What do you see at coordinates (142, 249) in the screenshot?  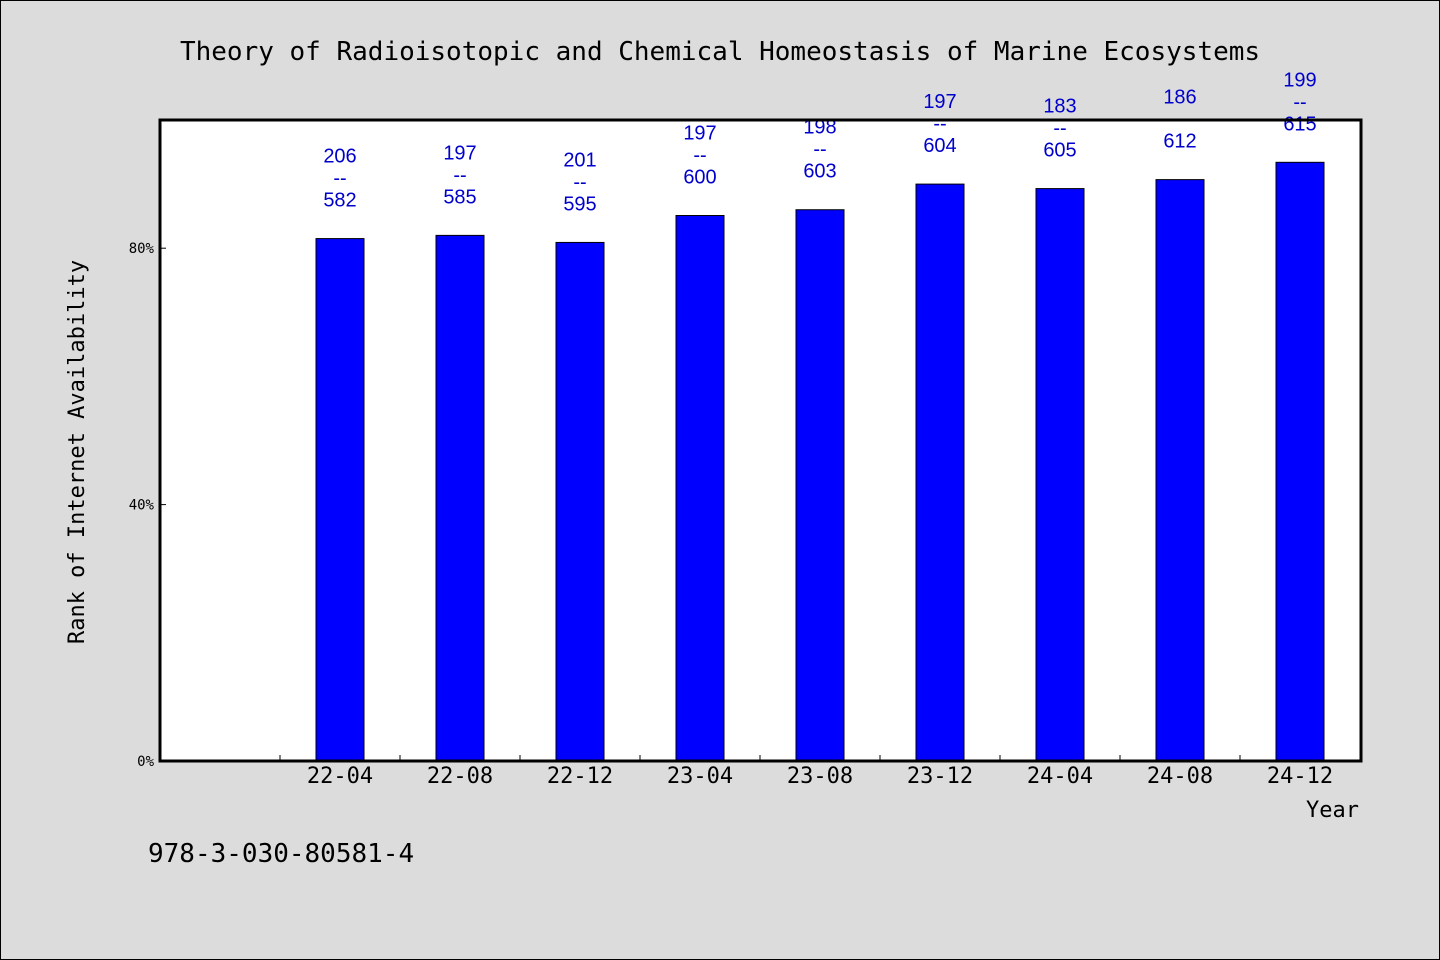 I see `y-tick-label: 80%` at bounding box center [142, 249].